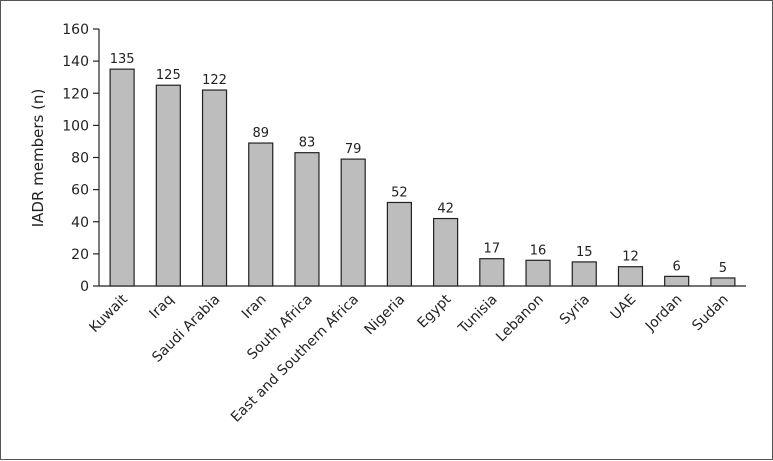 The height and width of the screenshot is (461, 773). What do you see at coordinates (664, 314) in the screenshot?
I see `x-tick-label-jordan: Jordan` at bounding box center [664, 314].